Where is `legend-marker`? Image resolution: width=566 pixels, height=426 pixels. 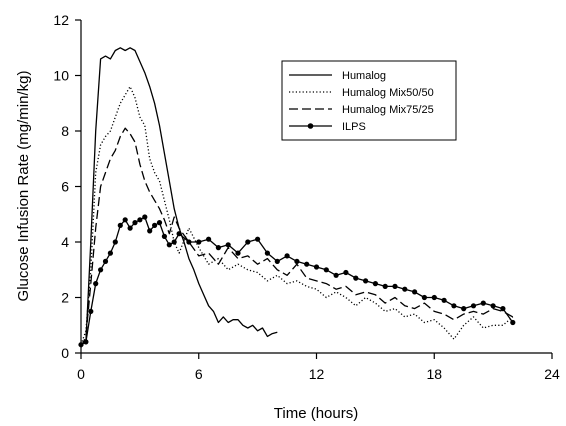 legend-marker is located at coordinates (310, 126).